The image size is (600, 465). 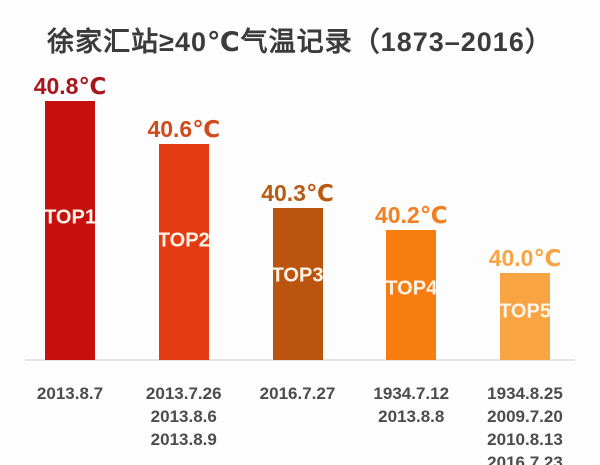 What do you see at coordinates (411, 215) in the screenshot?
I see `temperature-value-label: 40.2℃` at bounding box center [411, 215].